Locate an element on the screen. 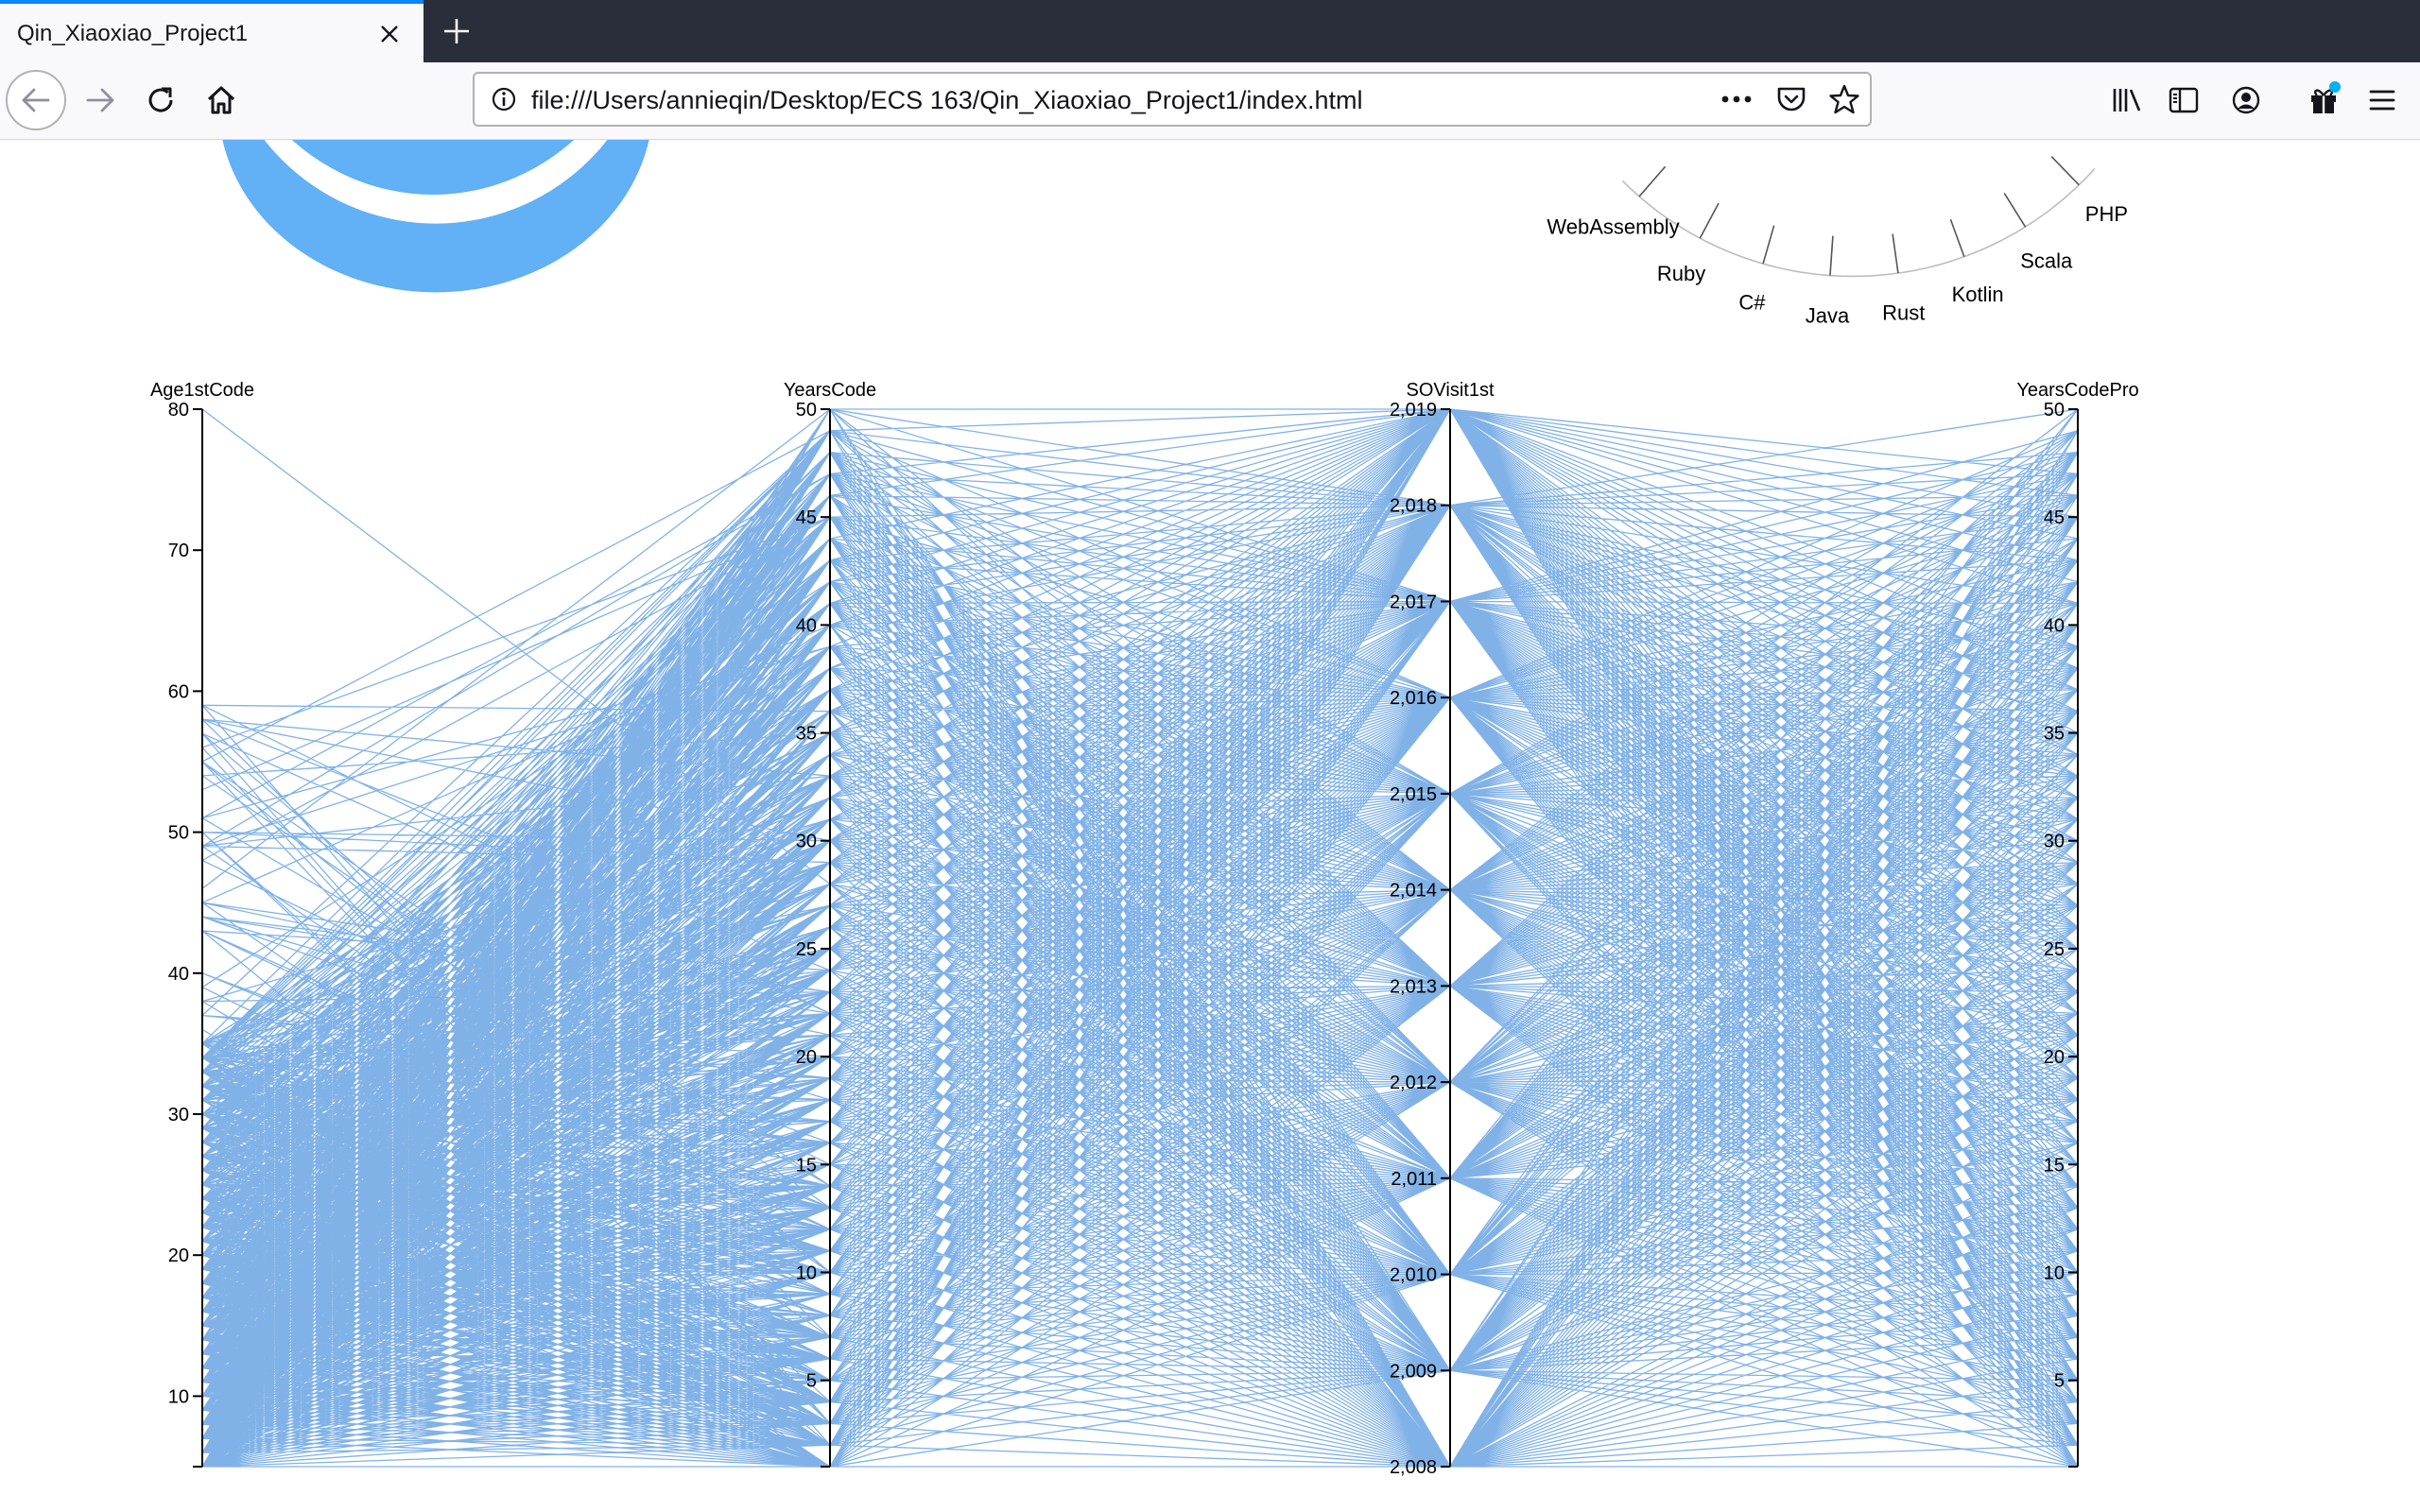 The height and width of the screenshot is (1512, 2420). radial-label: Kotlin is located at coordinates (1978, 294).